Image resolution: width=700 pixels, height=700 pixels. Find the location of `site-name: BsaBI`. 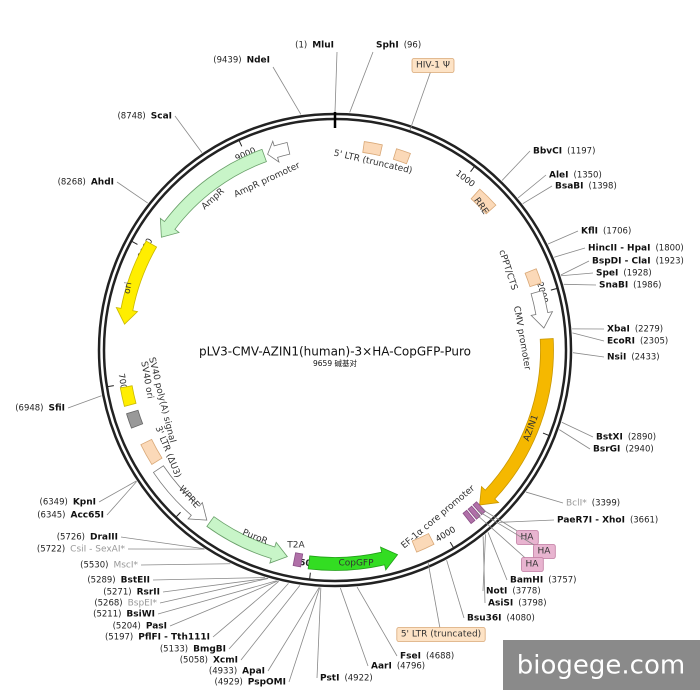

site-name: BsaBI is located at coordinates (569, 187).